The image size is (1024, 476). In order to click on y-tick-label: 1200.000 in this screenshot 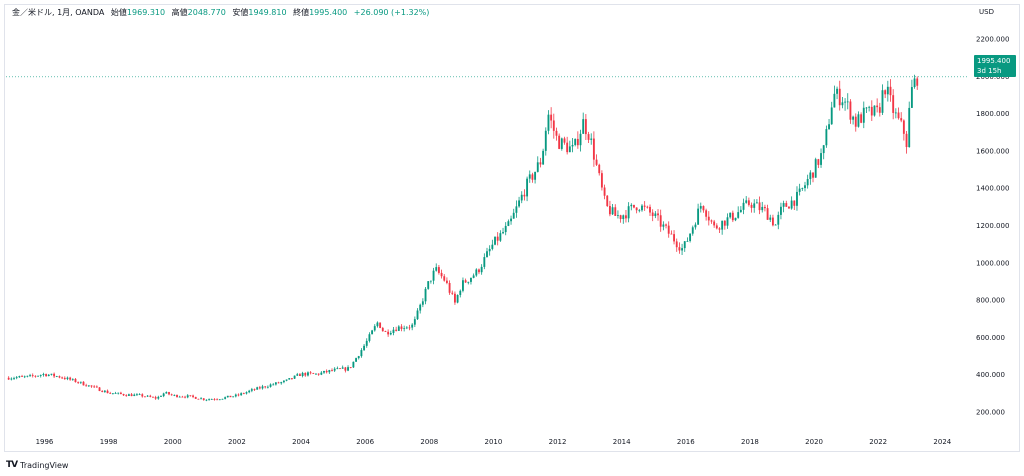, I will do `click(992, 226)`.